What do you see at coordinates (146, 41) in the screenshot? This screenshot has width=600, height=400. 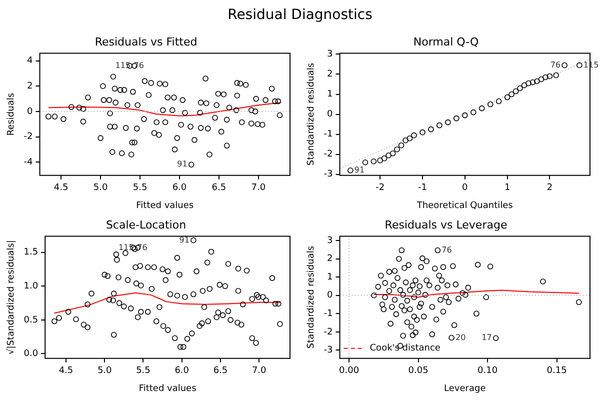 I see `chart-title: Residuals vs Fitted` at bounding box center [146, 41].